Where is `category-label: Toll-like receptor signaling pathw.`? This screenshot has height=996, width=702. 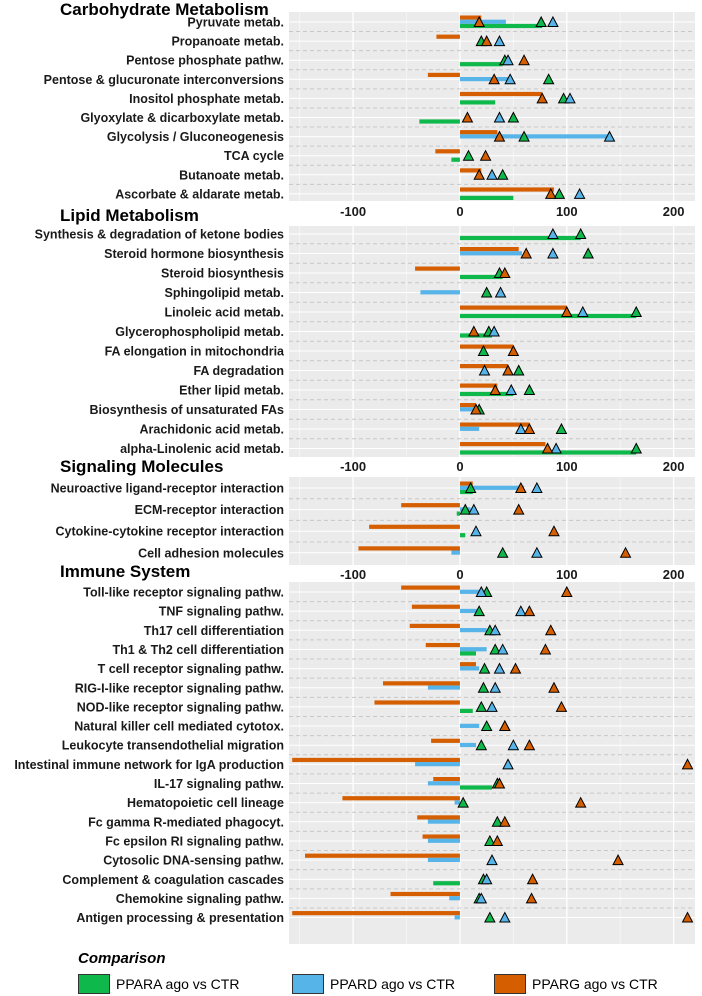 category-label: Toll-like receptor signaling pathw. is located at coordinates (183, 593).